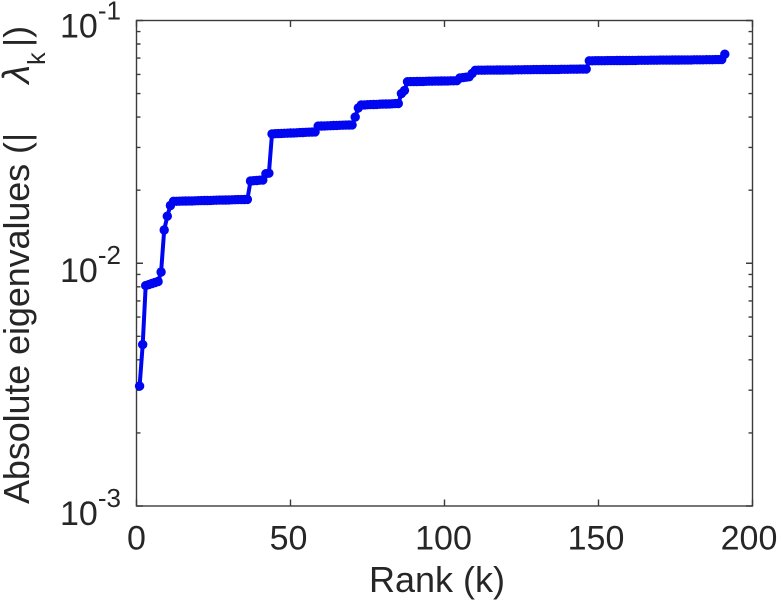 Image resolution: width=783 pixels, height=600 pixels. I want to click on svg-text: 200, so click(749, 539).